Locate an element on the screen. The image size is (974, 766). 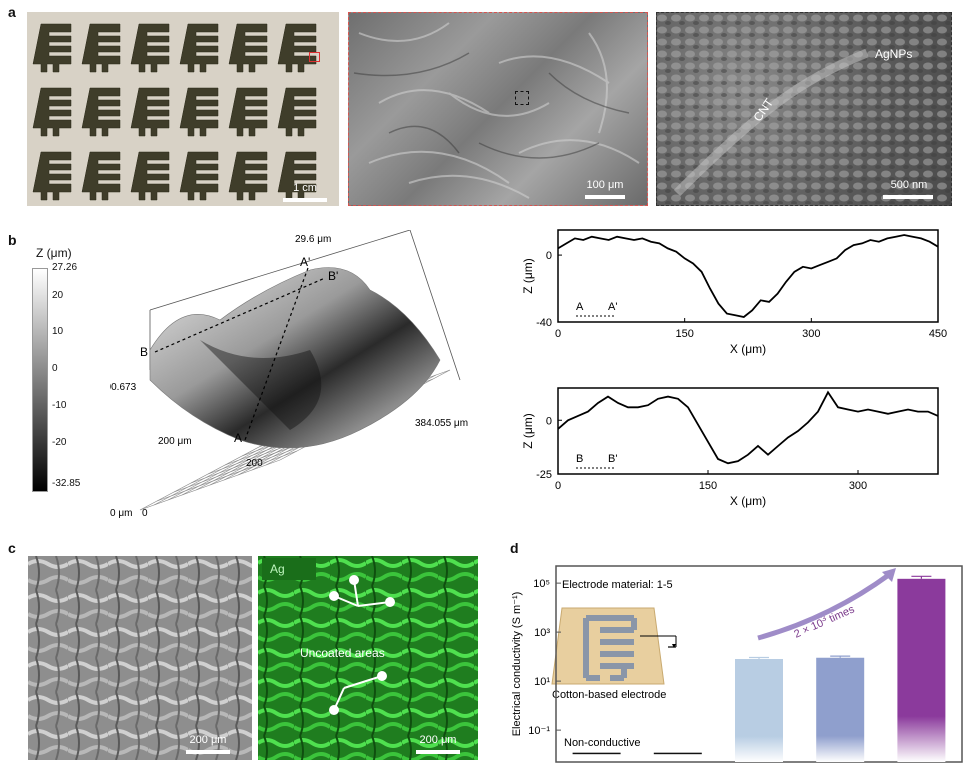
electrode-material-label: Electrode material: 1-5 is located at coordinates (617, 585).